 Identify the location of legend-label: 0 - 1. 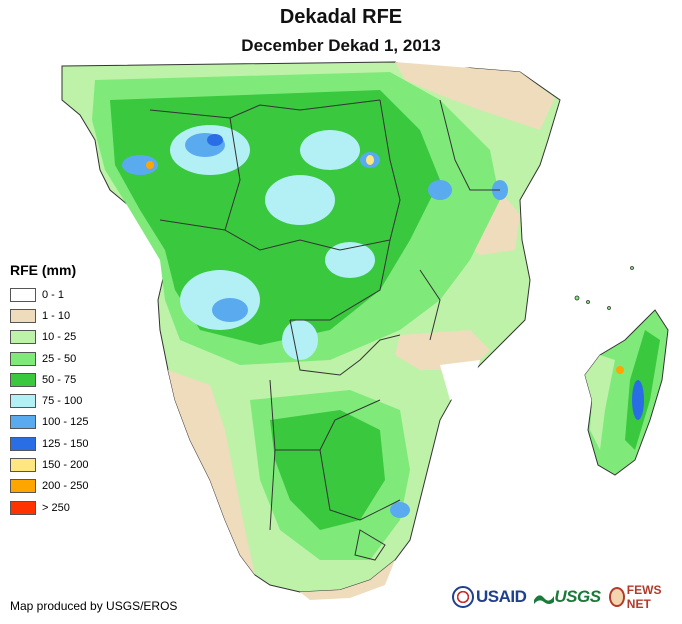
(53, 294).